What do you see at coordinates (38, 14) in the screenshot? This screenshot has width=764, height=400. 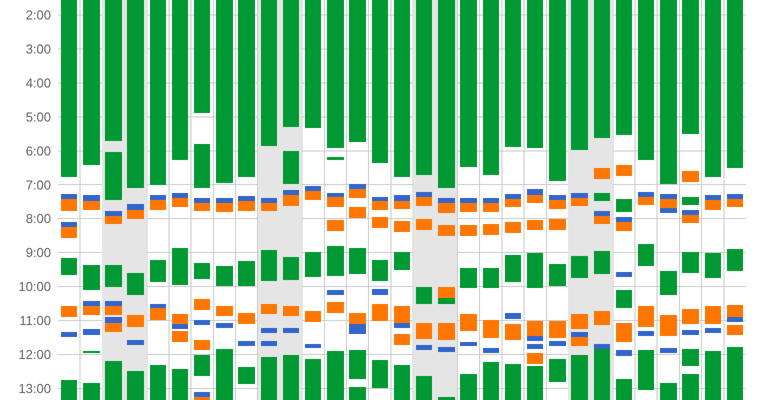 I see `y-tick-label: 2:00` at bounding box center [38, 14].